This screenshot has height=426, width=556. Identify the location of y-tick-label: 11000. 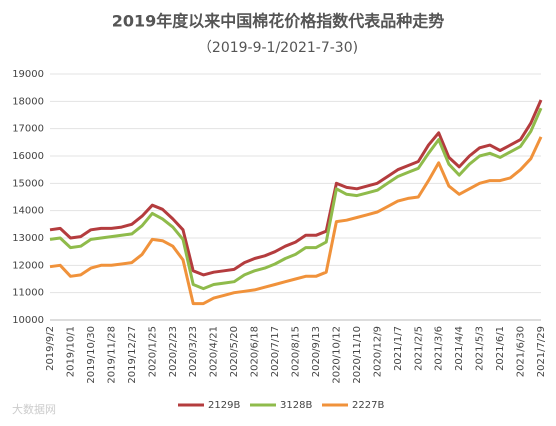
(28, 293).